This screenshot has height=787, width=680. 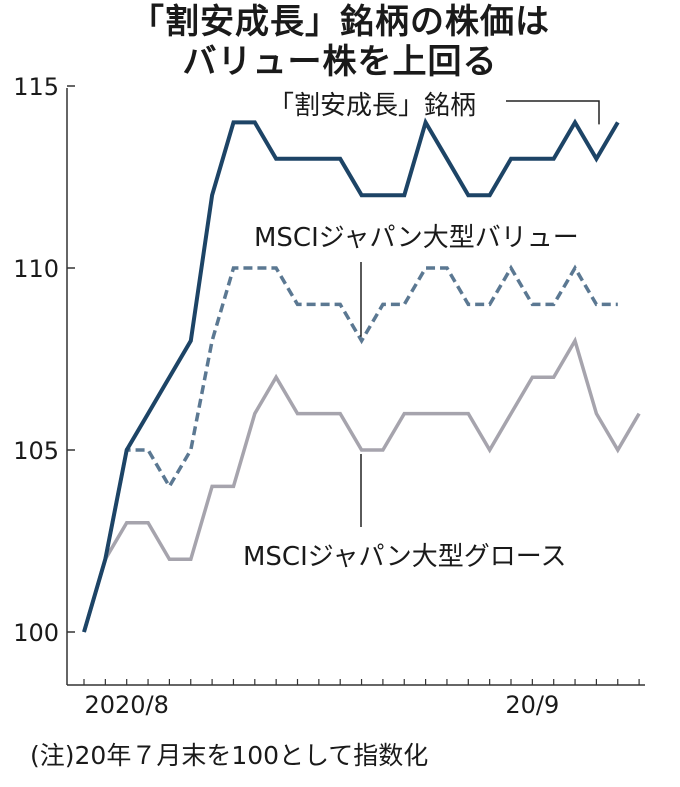 I want to click on x-tick-label: 2020/8, so click(x=126, y=705).